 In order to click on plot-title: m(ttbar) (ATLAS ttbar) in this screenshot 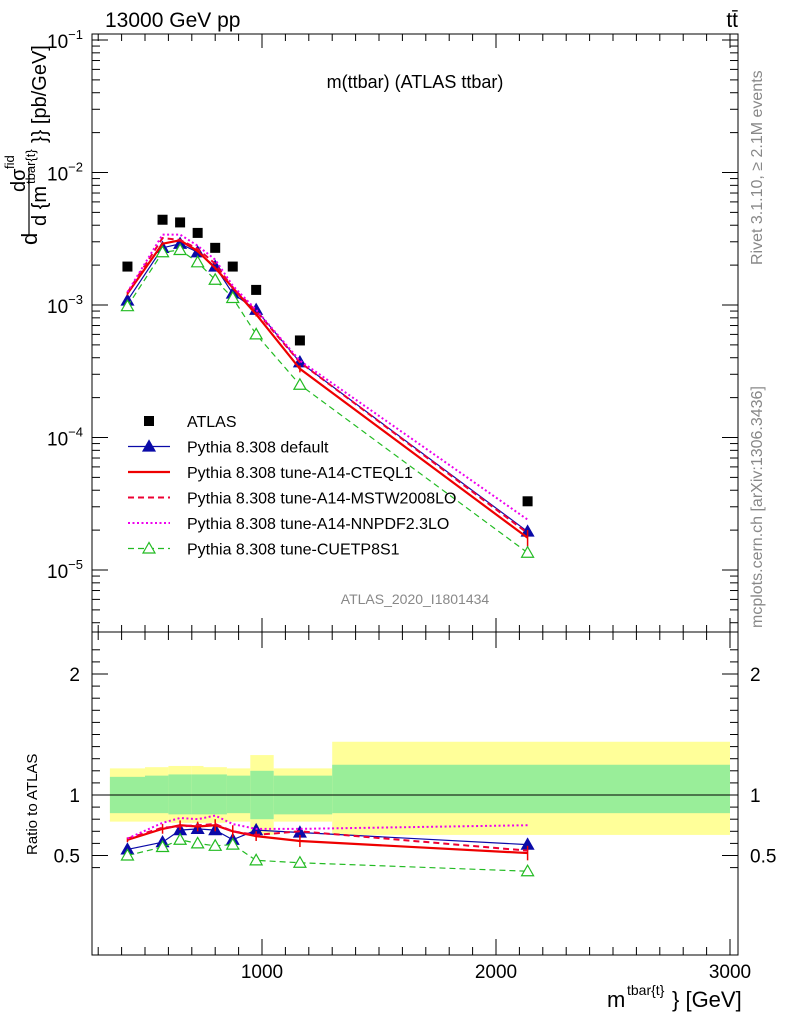, I will do `click(415, 82)`.